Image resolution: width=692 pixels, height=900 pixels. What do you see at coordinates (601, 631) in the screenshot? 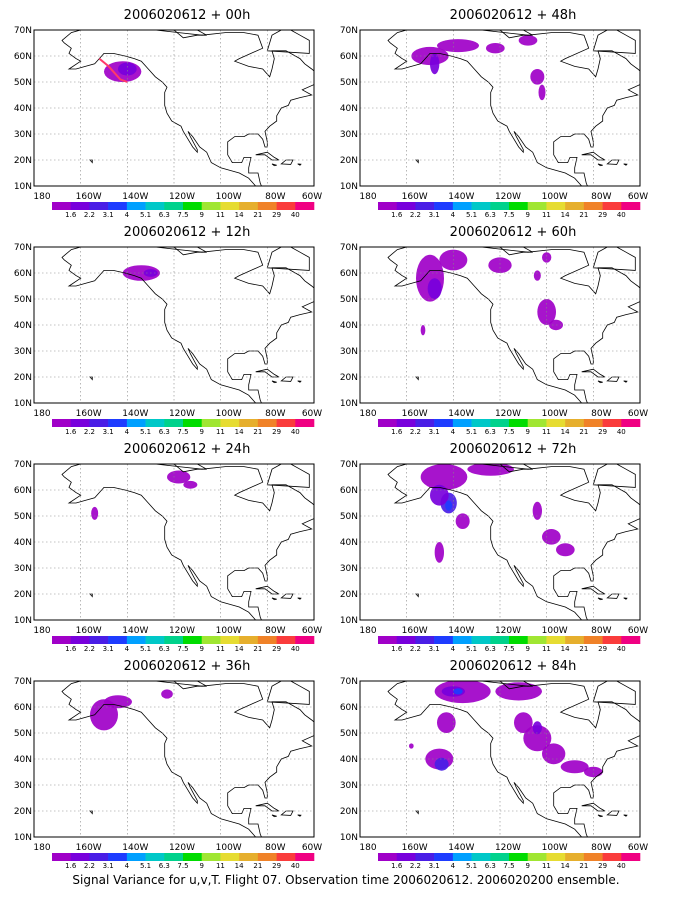
I see `longitude-label: 80W` at bounding box center [601, 631].